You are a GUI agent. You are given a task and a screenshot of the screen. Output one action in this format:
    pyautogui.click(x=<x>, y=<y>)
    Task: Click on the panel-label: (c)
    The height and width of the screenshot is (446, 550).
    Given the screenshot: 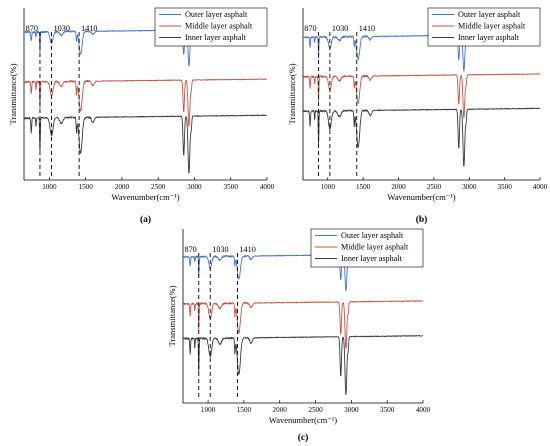 What is the action you would take?
    pyautogui.click(x=303, y=437)
    